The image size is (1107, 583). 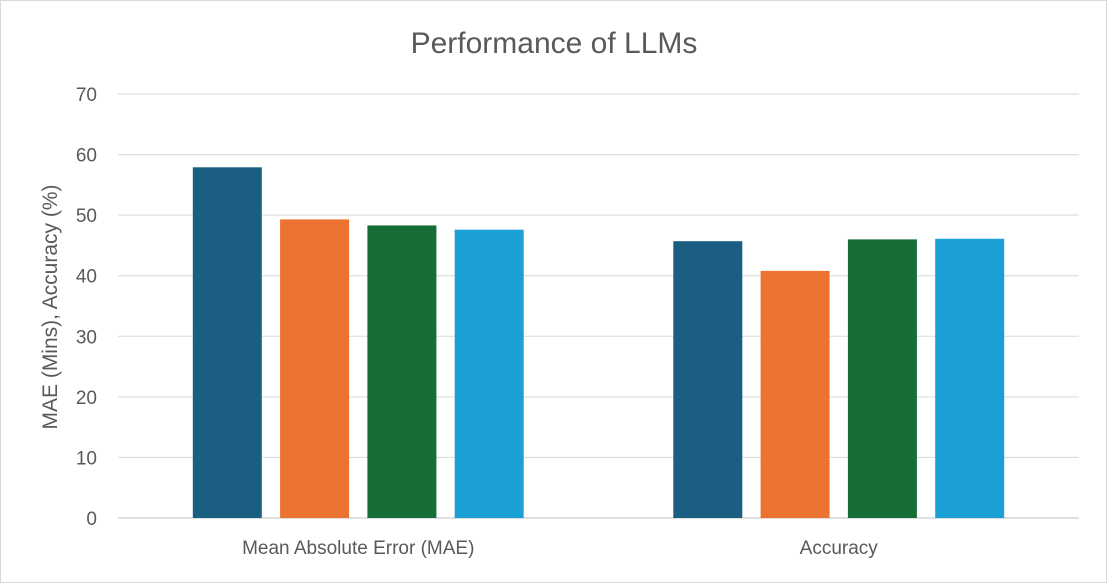 What do you see at coordinates (315, 368) in the screenshot?
I see `bar-series-2-mae` at bounding box center [315, 368].